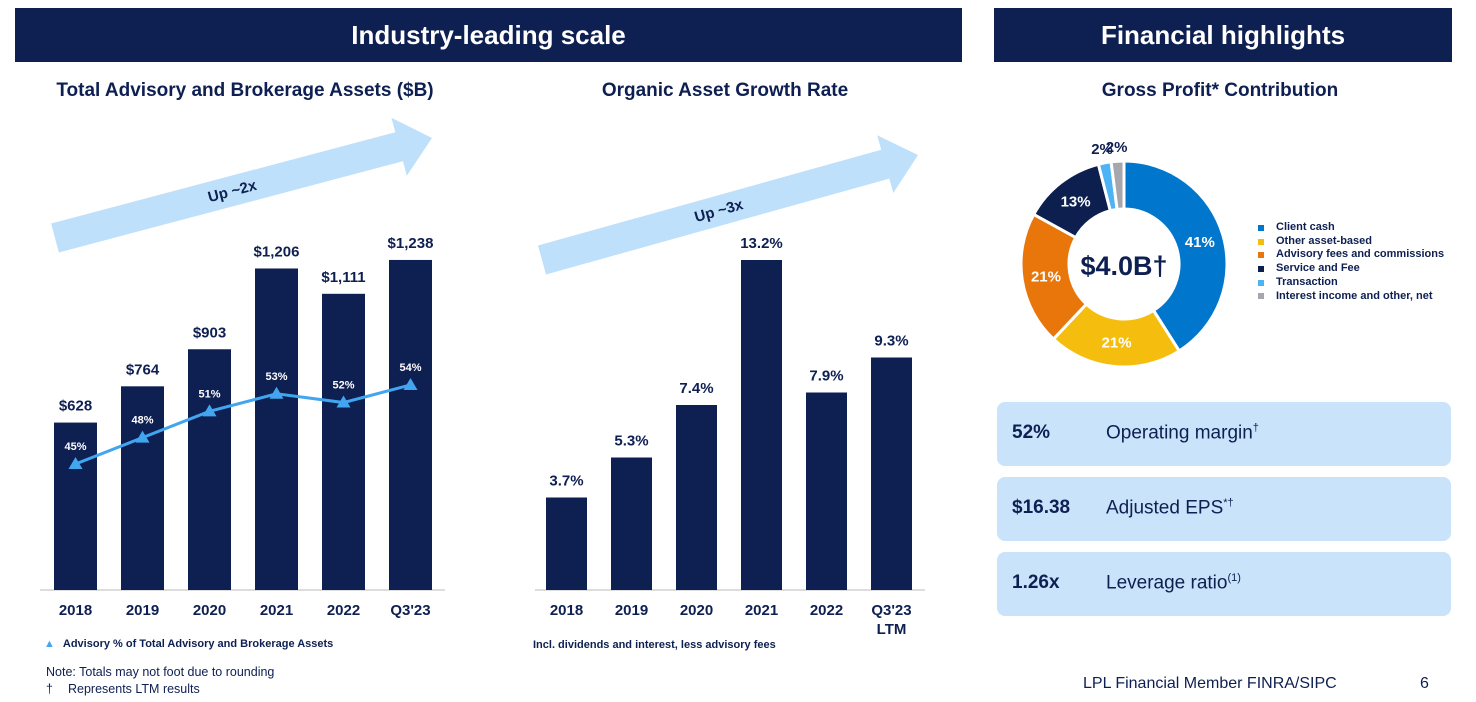 This screenshot has width=1476, height=702. What do you see at coordinates (1173, 583) in the screenshot?
I see `kpi-label: Leverage ratio(1)` at bounding box center [1173, 583].